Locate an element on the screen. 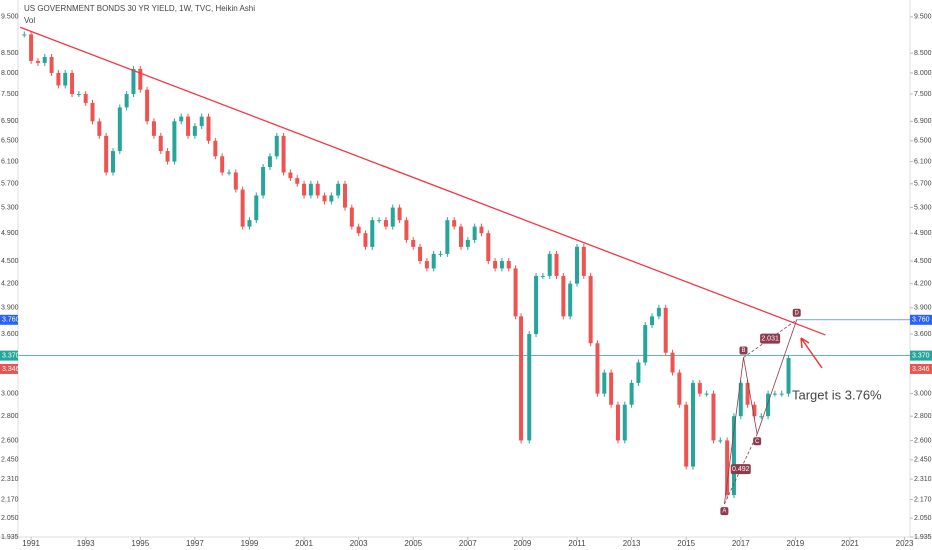  y-tick-label-right: 2.050 is located at coordinates (923, 518).